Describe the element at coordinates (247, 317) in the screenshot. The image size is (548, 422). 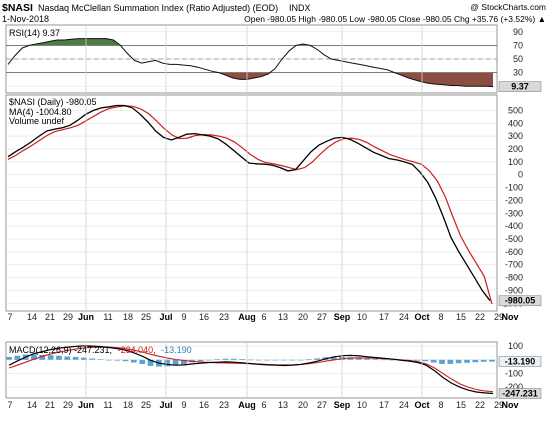
I see `x-tick-label: Aug` at that location.